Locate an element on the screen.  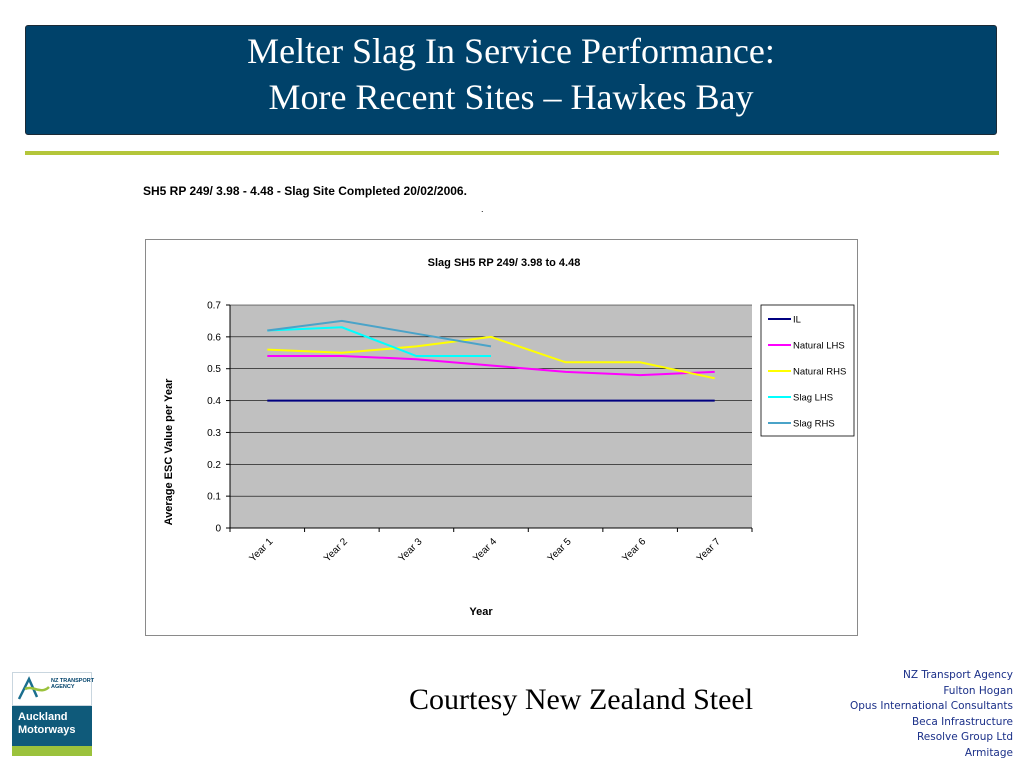
x-tick-label: Year 2 is located at coordinates (336, 550).